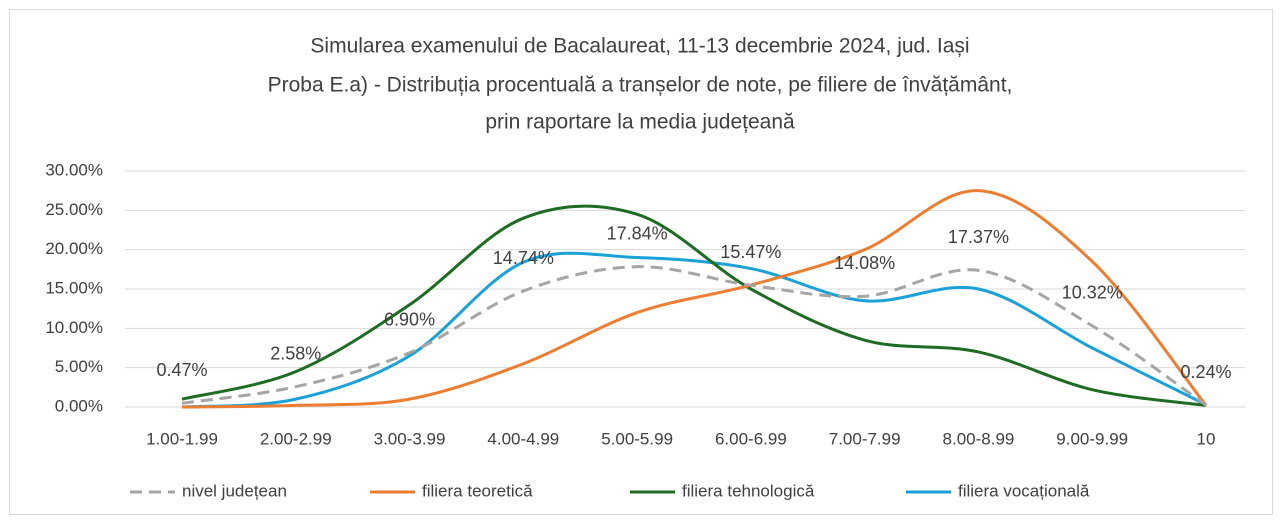  Describe the element at coordinates (181, 370) in the screenshot. I see `data-label: 0.47%` at that location.